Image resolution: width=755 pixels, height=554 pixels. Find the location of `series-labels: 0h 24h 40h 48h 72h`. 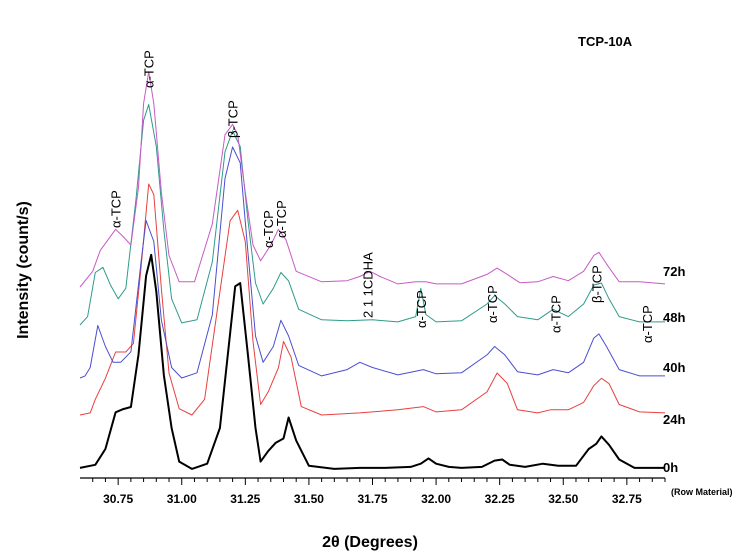

series-labels: 0h 24h 40h 48h 72h is located at coordinates (674, 369).